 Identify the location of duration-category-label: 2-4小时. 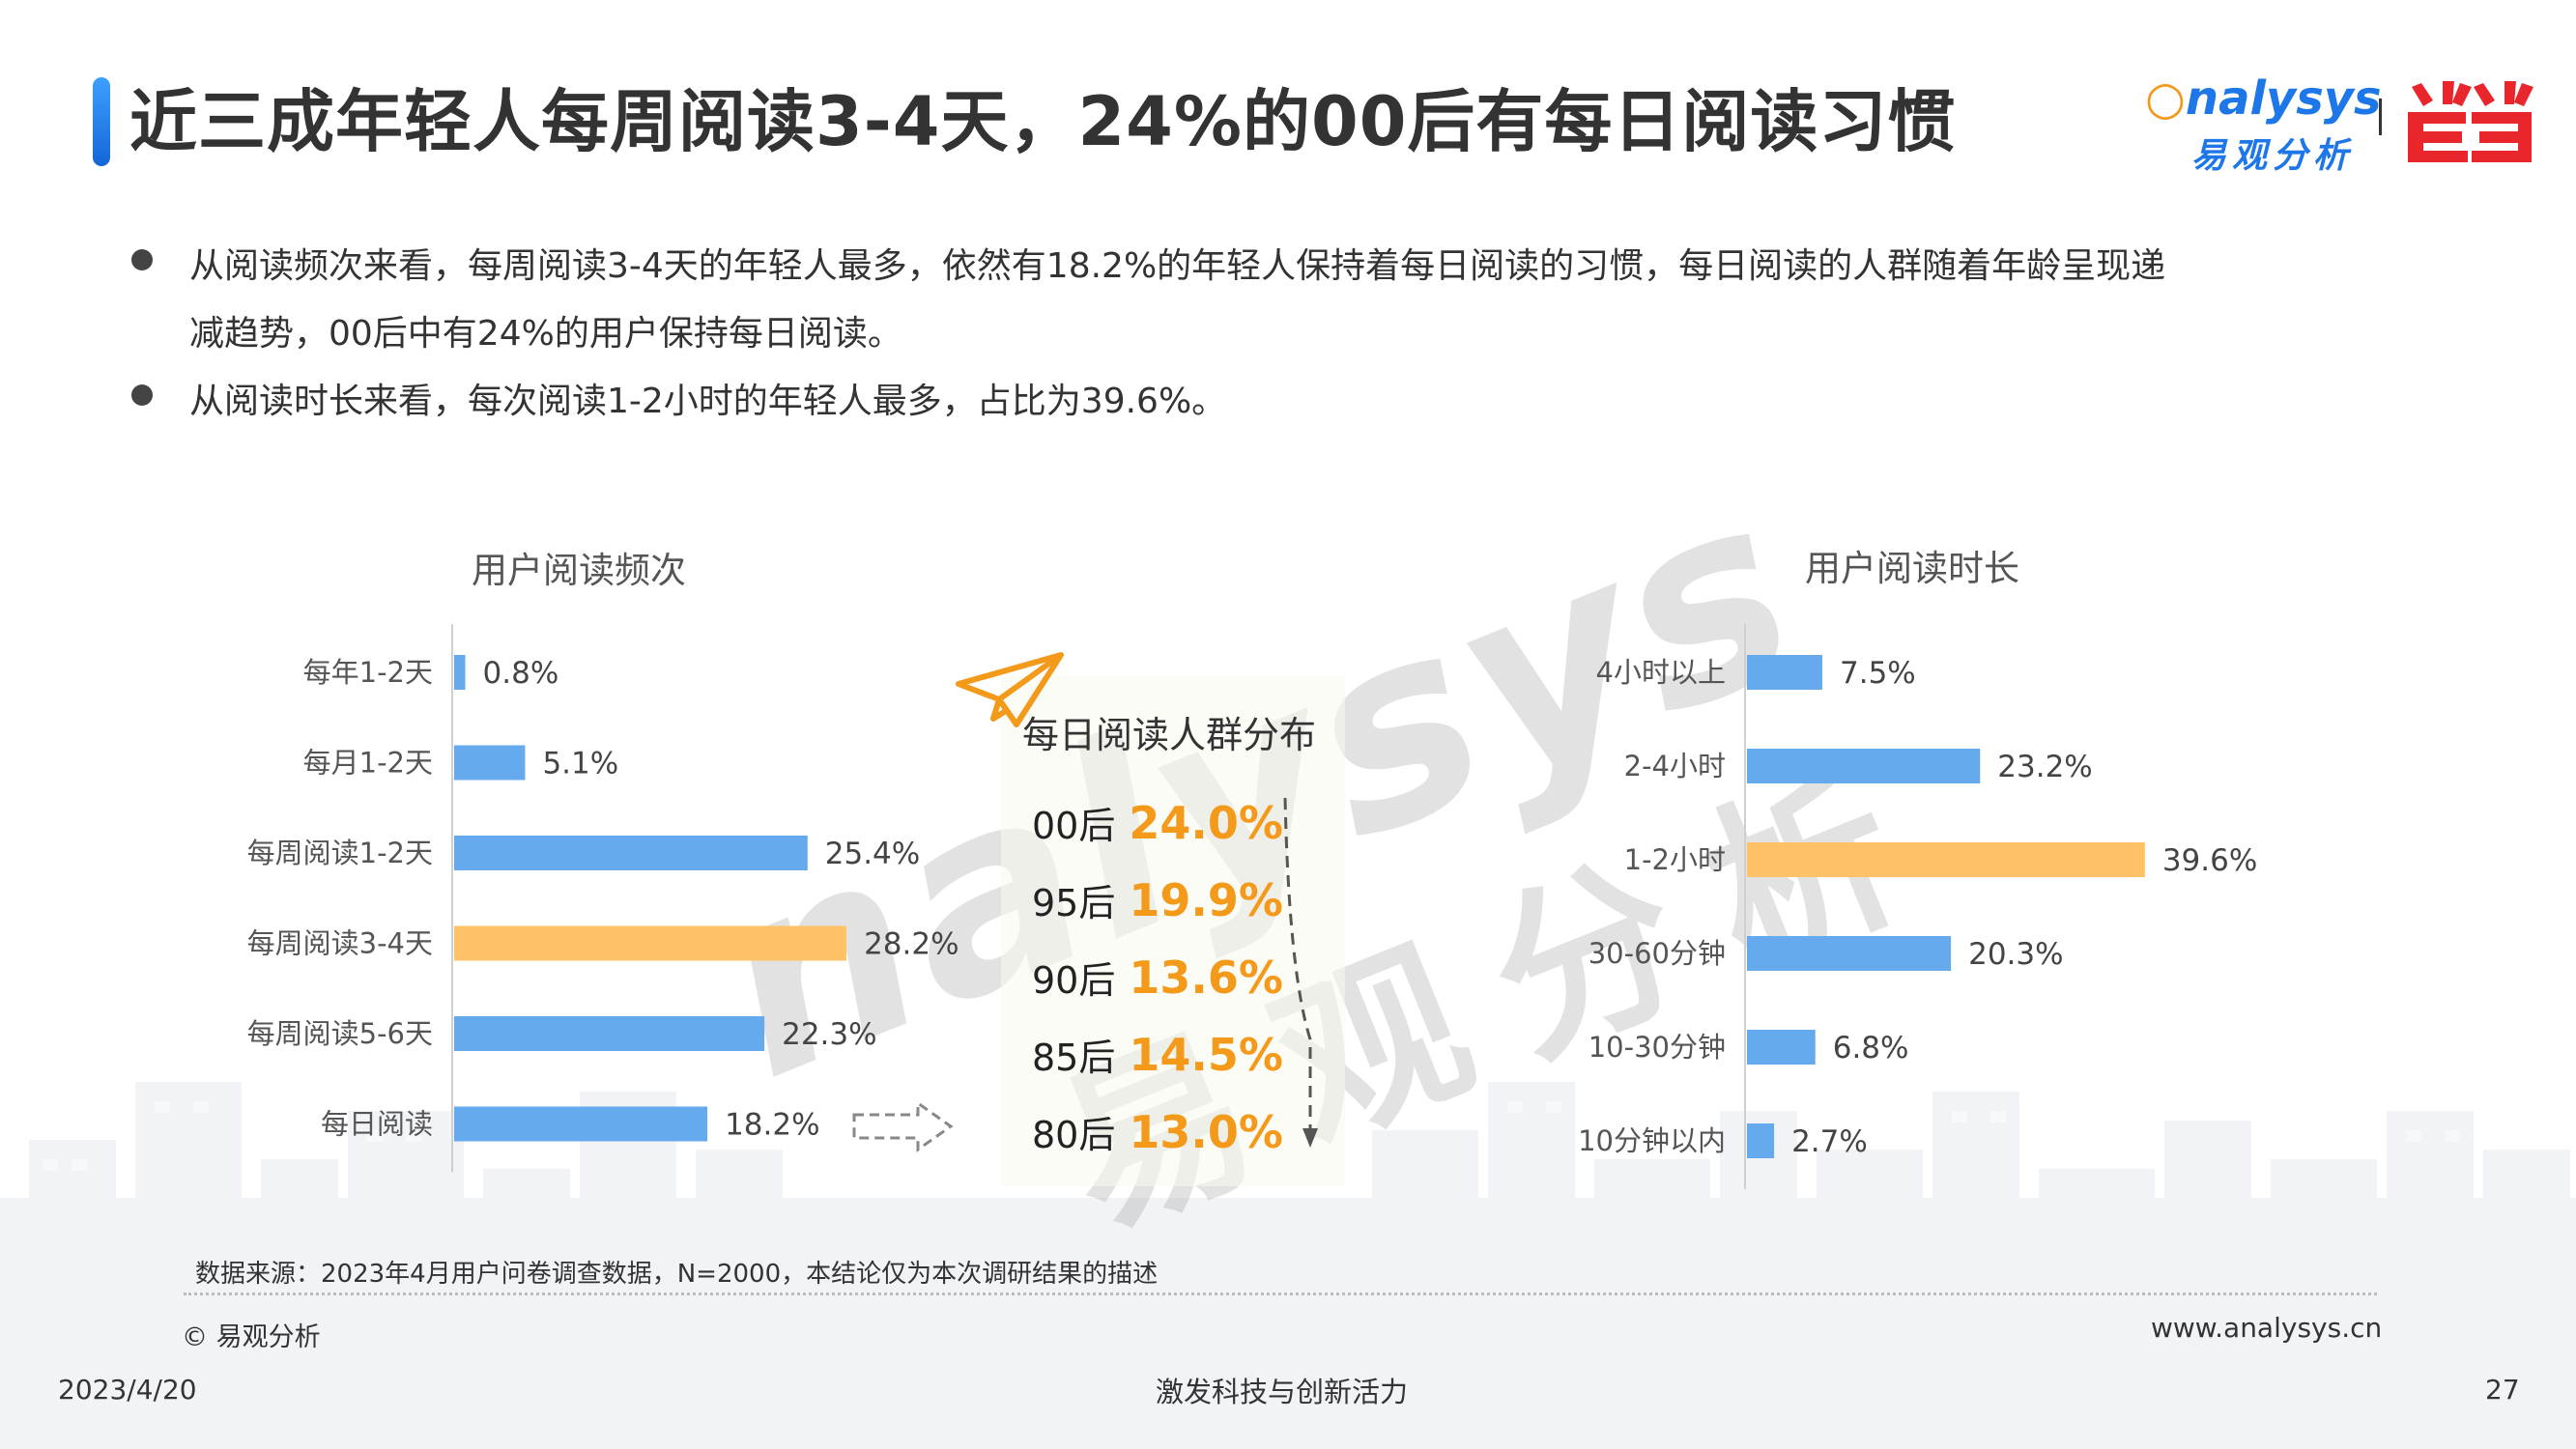
(1675, 766).